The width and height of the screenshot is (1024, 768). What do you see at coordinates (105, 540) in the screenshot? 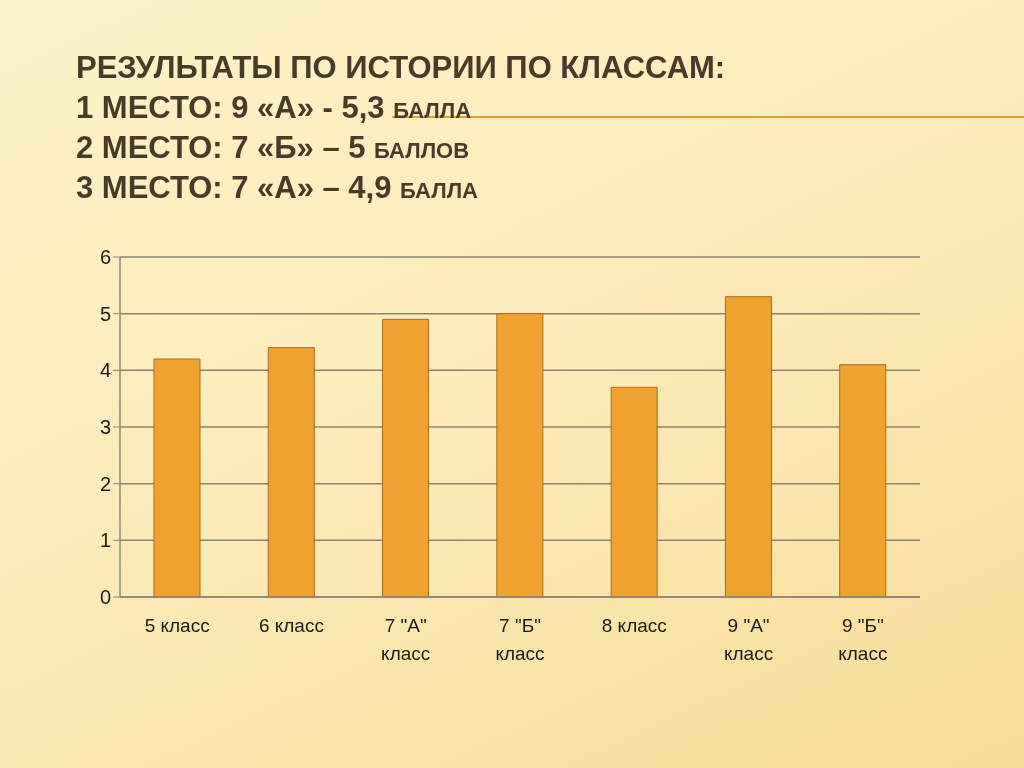
I see `y-tick-label: 1` at bounding box center [105, 540].